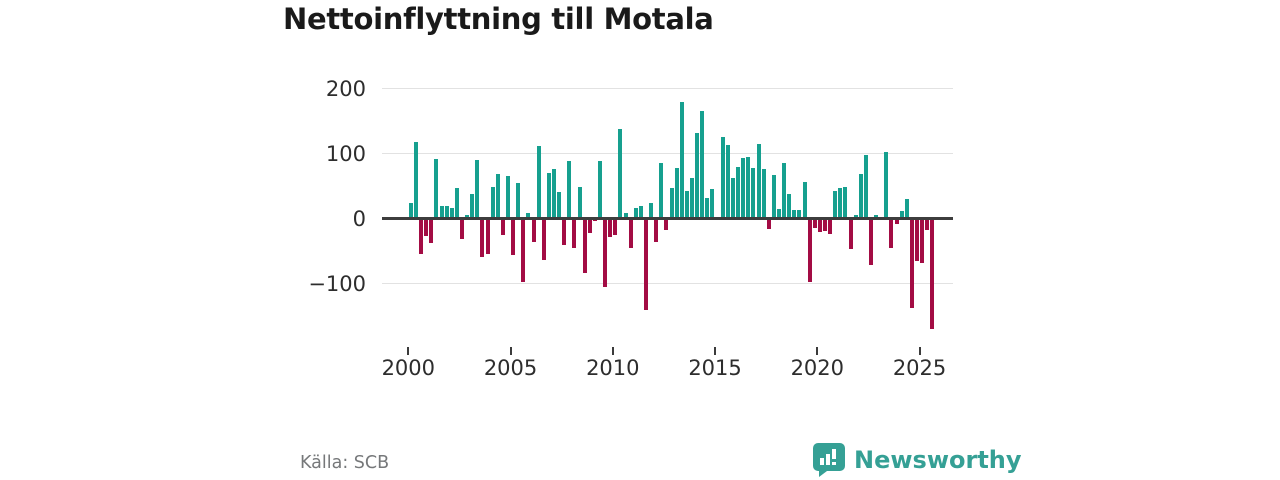 The height and width of the screenshot is (480, 1280). What do you see at coordinates (345, 153) in the screenshot?
I see `y-axis-label: 100` at bounding box center [345, 153].